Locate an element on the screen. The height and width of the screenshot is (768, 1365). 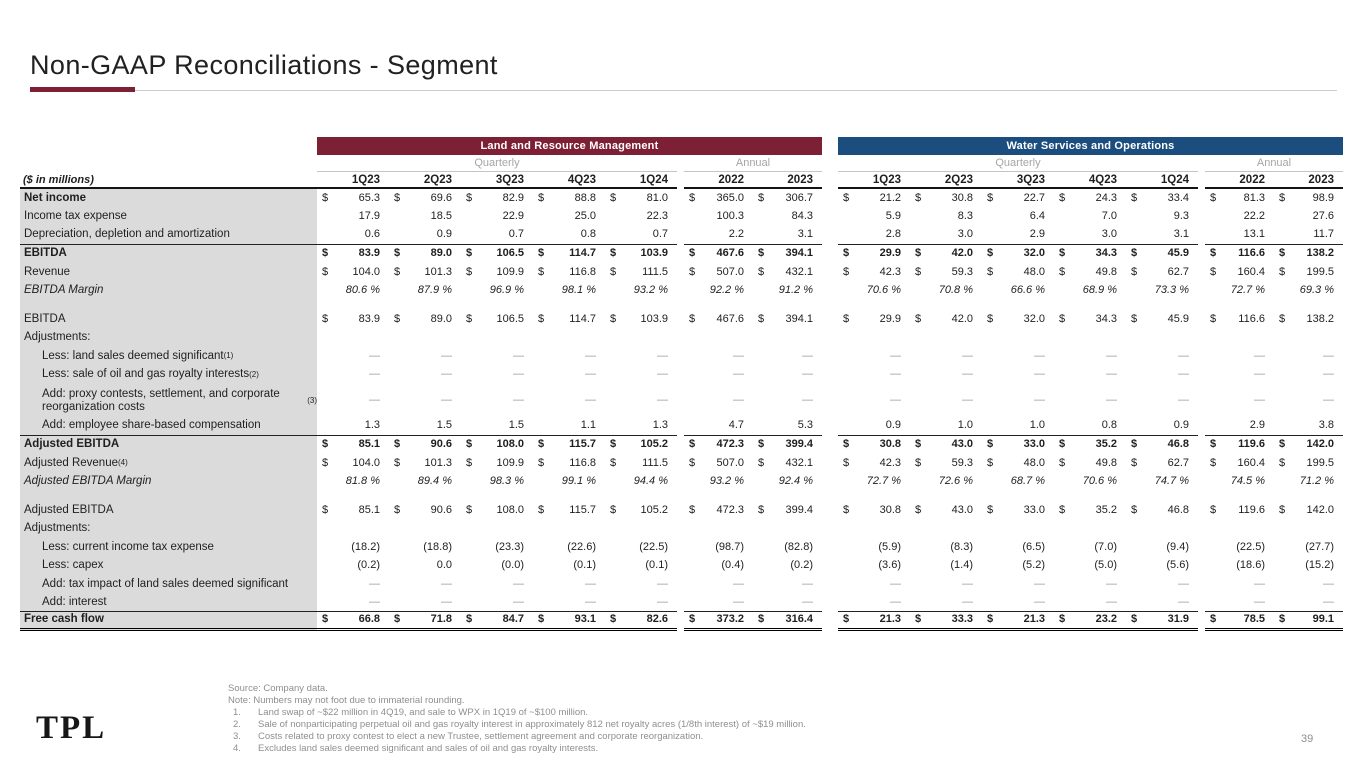
value-cell: (18.6) is located at coordinates (1250, 565).